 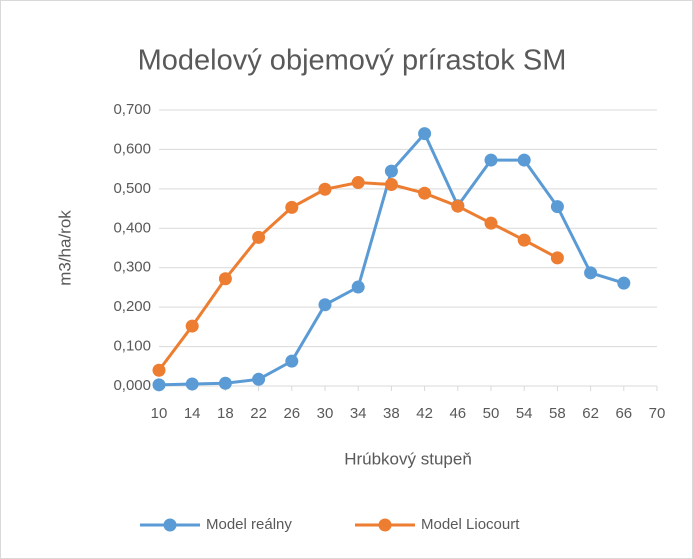 I want to click on y-tick-label: 0,500, so click(x=132, y=188).